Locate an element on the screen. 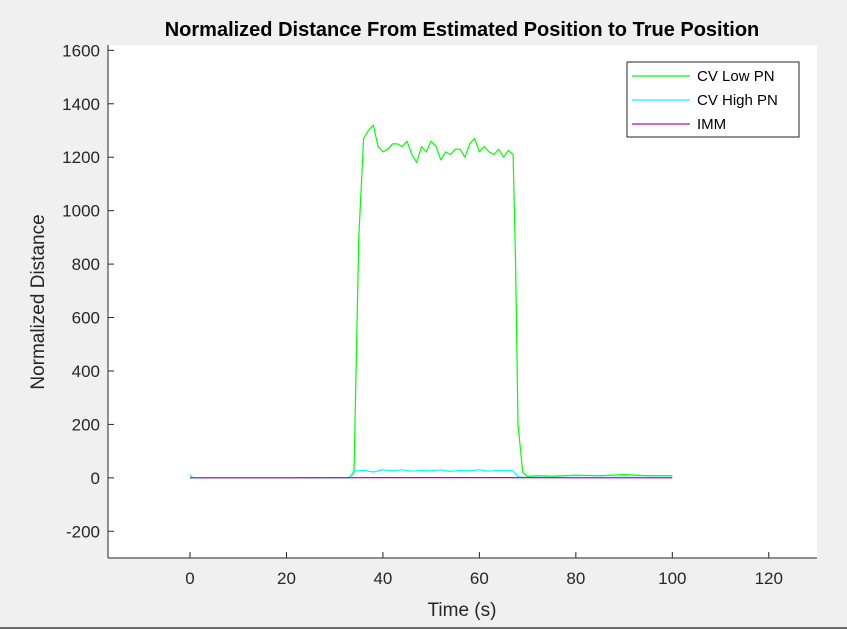  y-tick-label: 1600 is located at coordinates (81, 50).